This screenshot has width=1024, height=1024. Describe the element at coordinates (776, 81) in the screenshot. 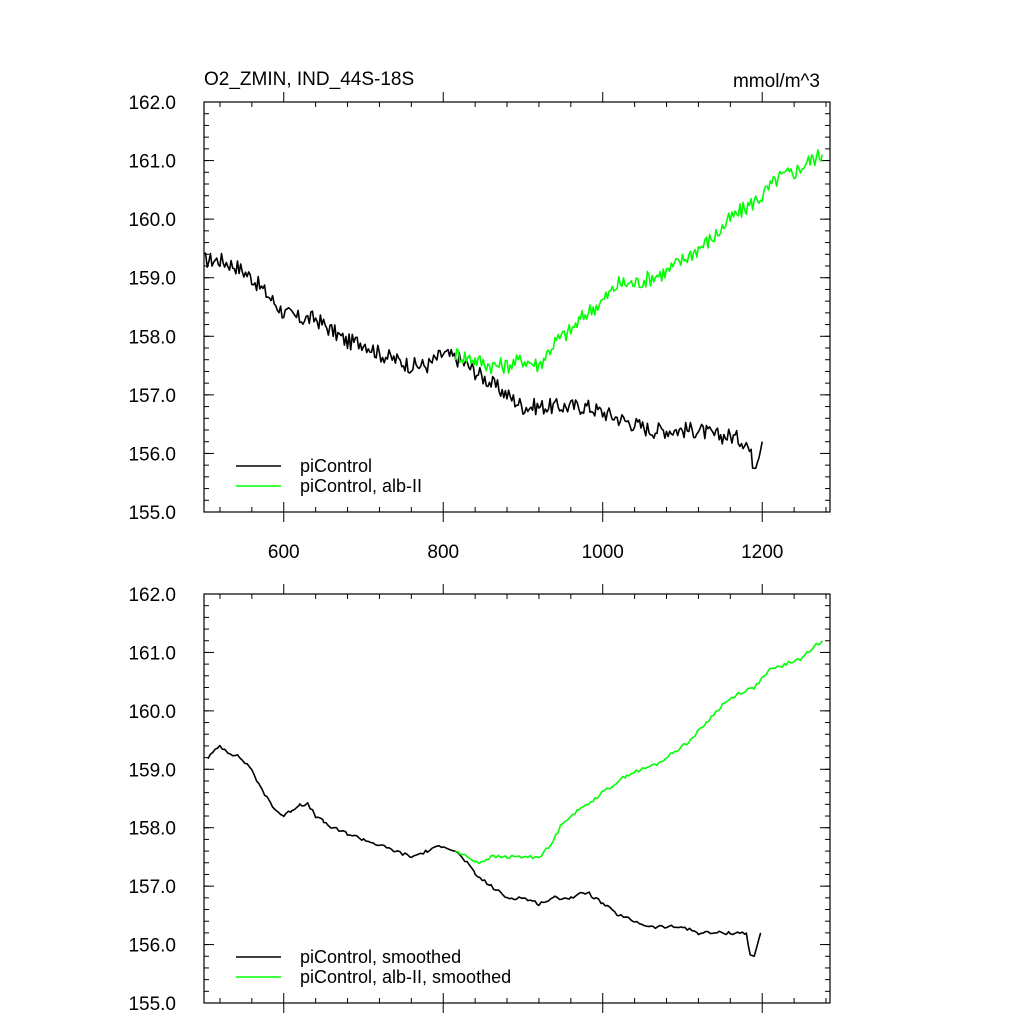

I see `units-label: mmol/m^3` at that location.